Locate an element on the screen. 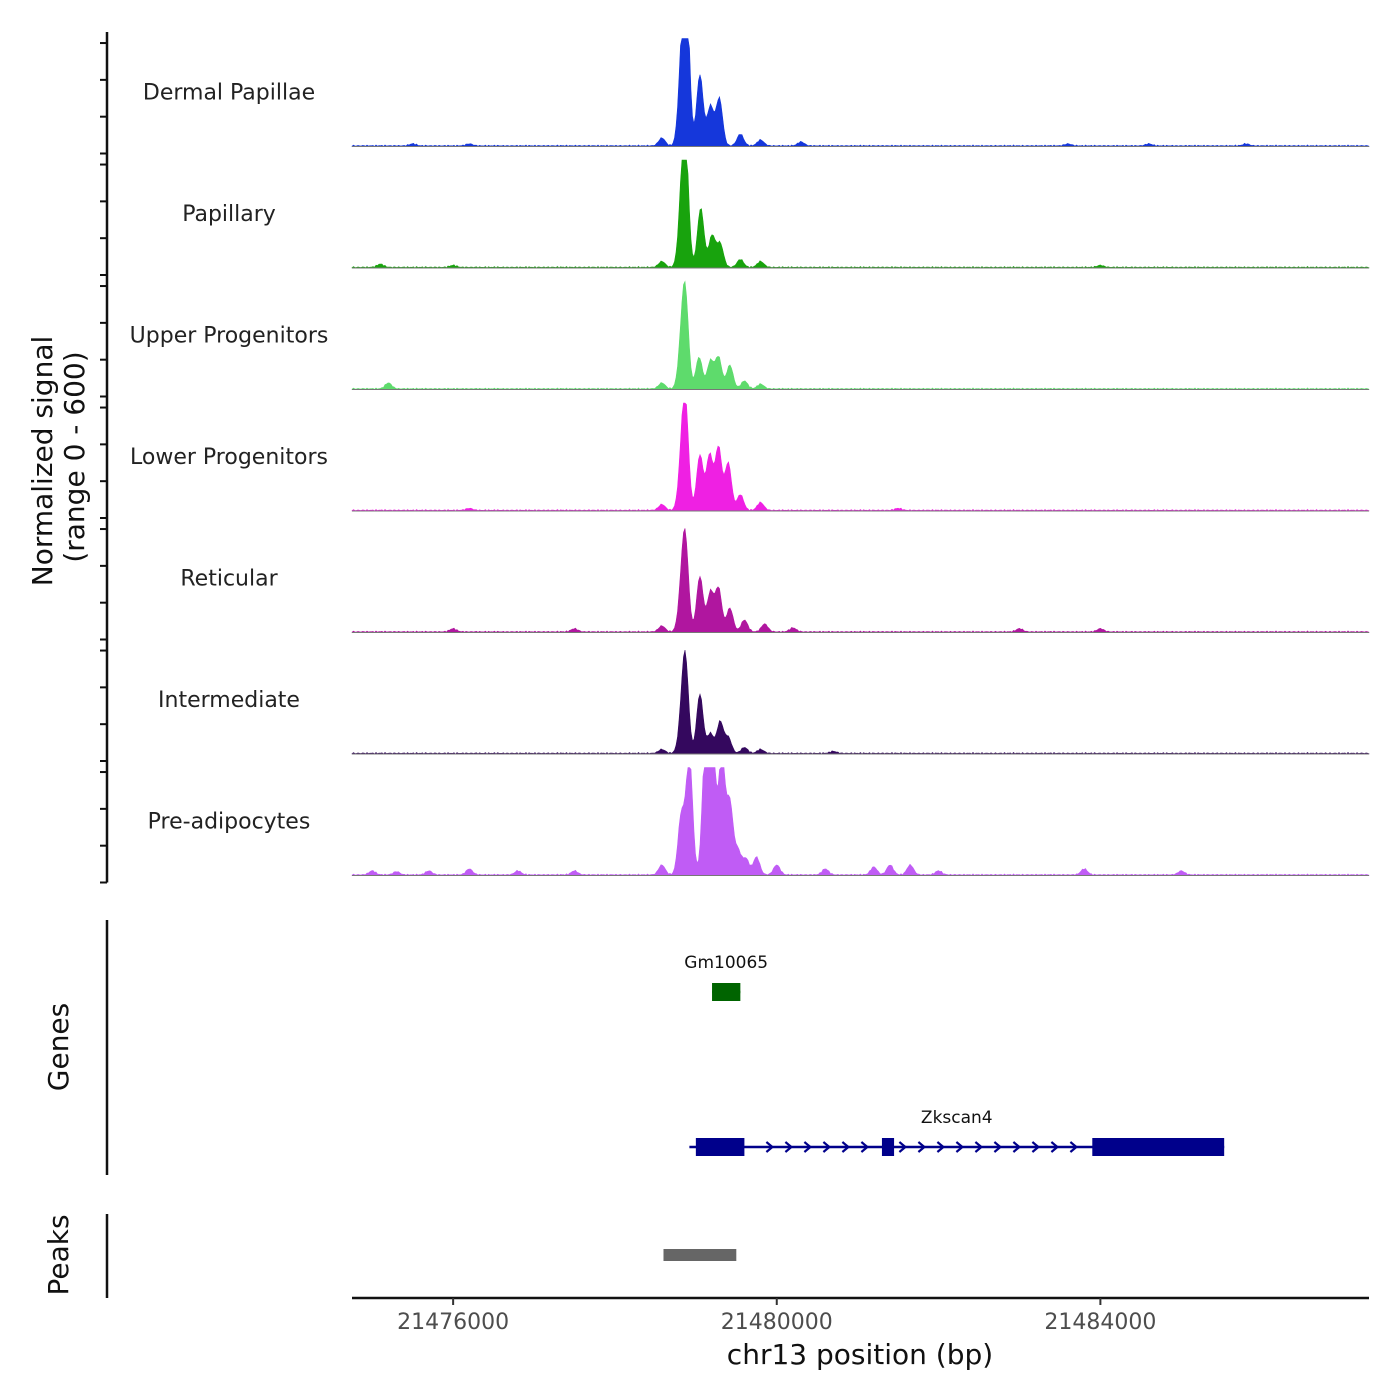  track-label: Pre-adipocytes is located at coordinates (229, 822).